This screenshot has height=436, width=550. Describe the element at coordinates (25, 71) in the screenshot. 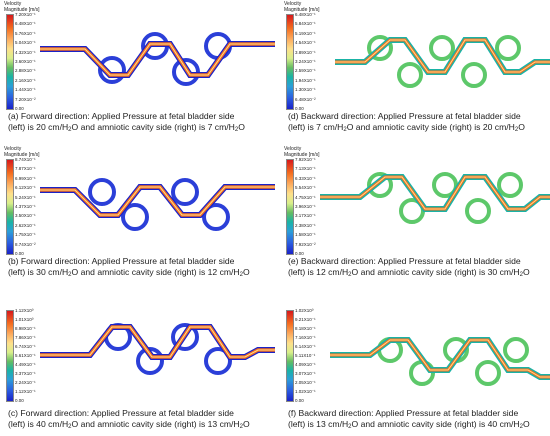

I see `tick-label: 2.88X10⁻¹` at that location.